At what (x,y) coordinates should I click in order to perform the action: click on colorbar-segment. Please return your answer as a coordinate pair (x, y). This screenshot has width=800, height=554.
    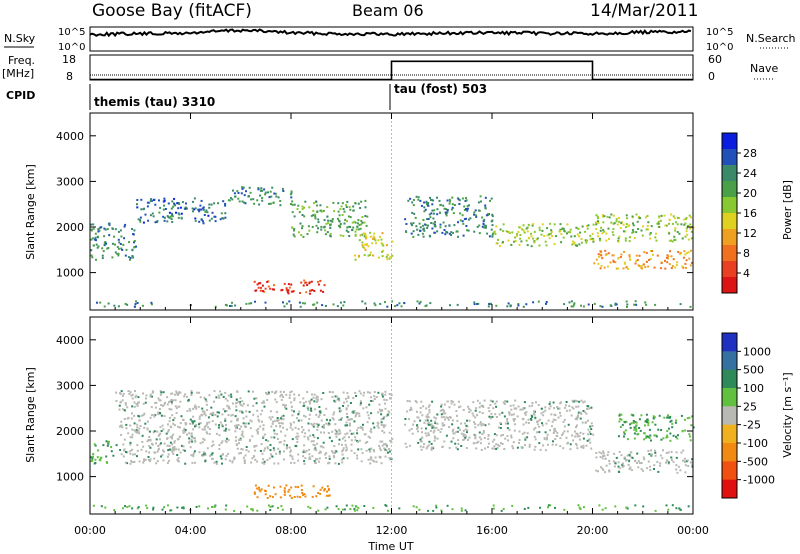
    Looking at the image, I should click on (729, 416).